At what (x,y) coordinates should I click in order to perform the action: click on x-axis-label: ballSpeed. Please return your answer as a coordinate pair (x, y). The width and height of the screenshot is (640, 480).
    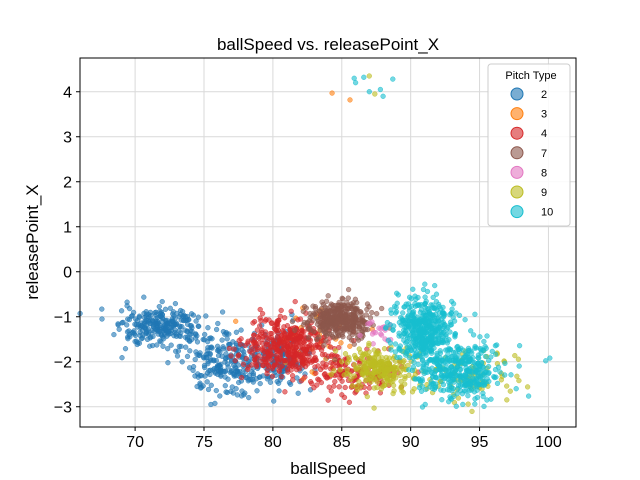
    Looking at the image, I should click on (328, 468).